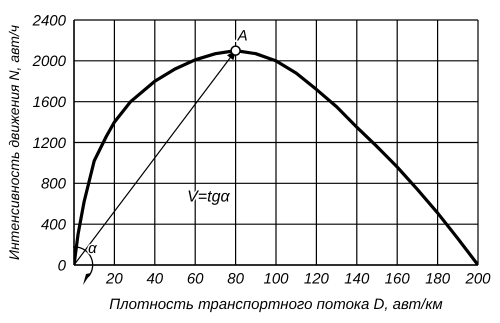  What do you see at coordinates (53, 184) in the screenshot?
I see `y-tick-label: 800` at bounding box center [53, 184].